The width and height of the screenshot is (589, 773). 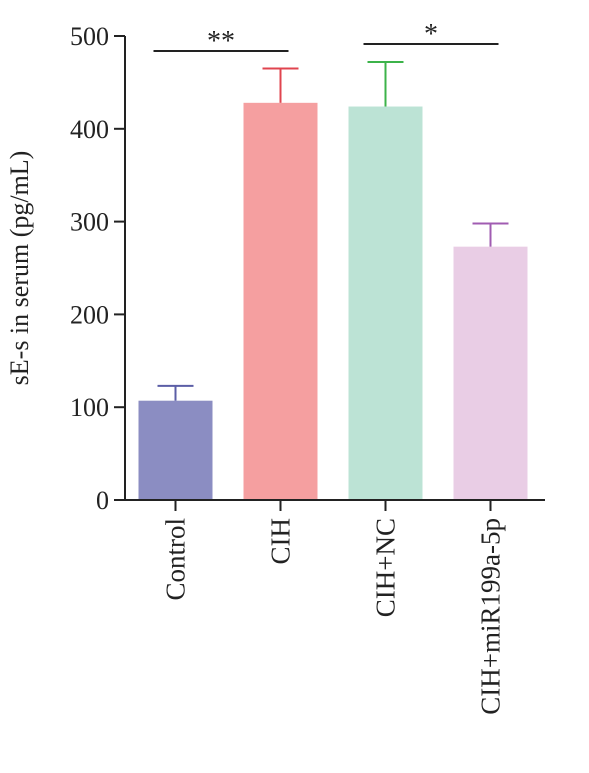 I want to click on y-tick-label: 400, so click(x=89, y=129).